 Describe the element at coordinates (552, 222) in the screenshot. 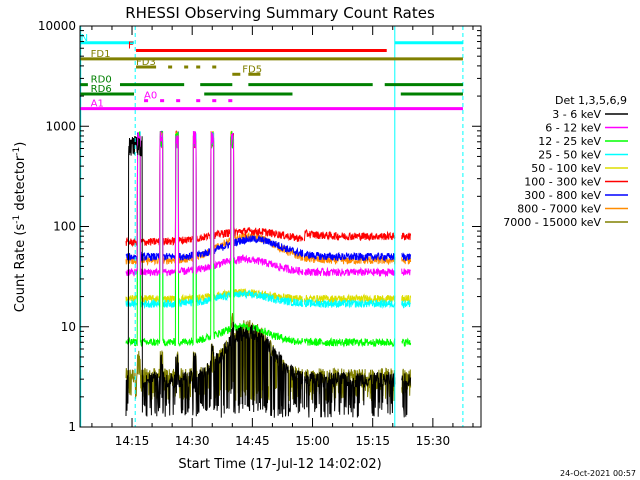

I see `legend-label-9: 7000 - 15000 keV` at that location.